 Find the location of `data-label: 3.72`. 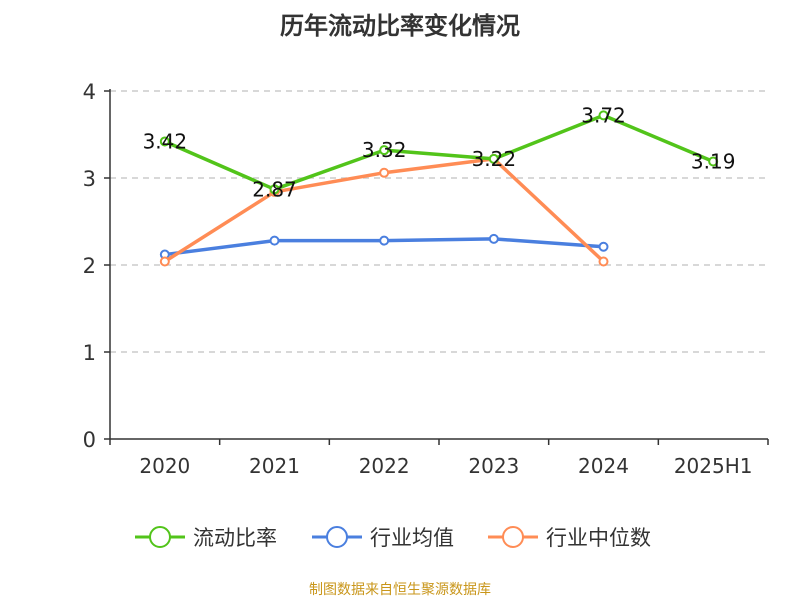

data-label: 3.72 is located at coordinates (603, 115).